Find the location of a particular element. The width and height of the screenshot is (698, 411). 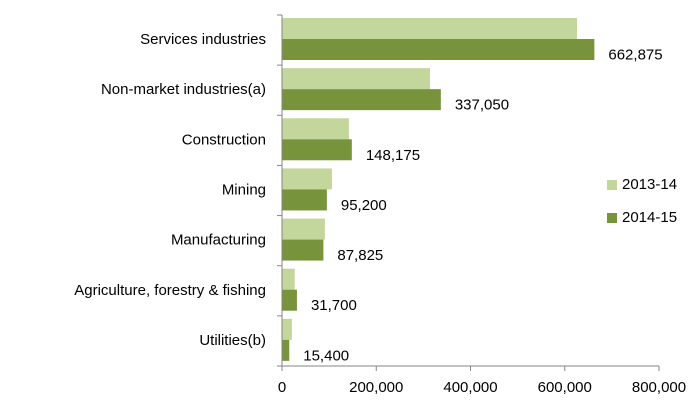

data-label: 31,700 is located at coordinates (334, 305).